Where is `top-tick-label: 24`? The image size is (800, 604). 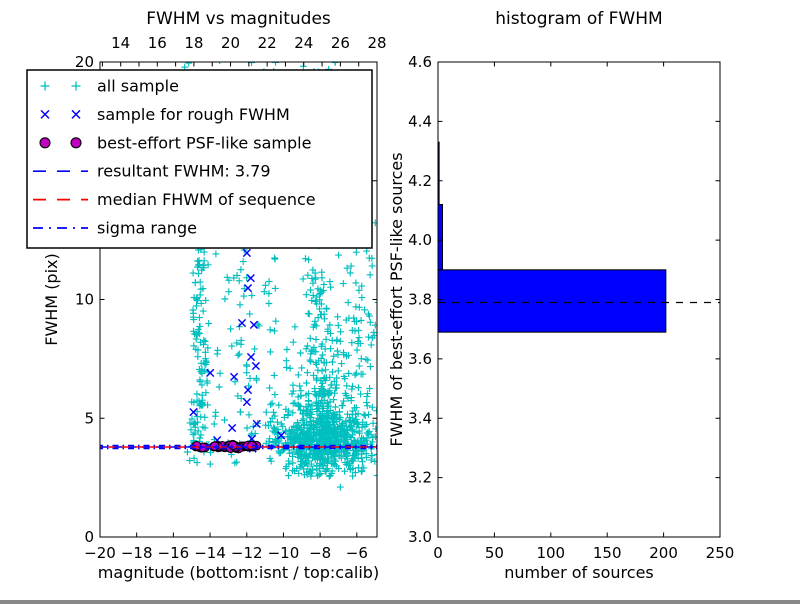
top-tick-label: 24 is located at coordinates (303, 43).